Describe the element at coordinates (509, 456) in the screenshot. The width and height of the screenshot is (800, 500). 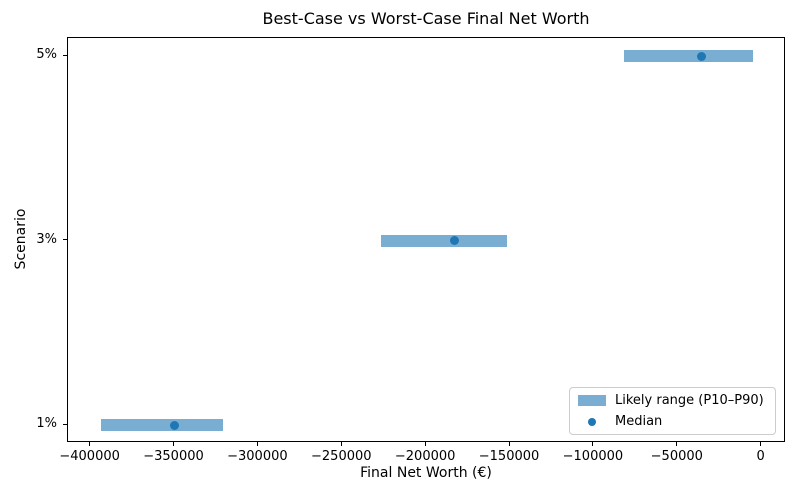
I see `x-tick-label: −150000` at that location.